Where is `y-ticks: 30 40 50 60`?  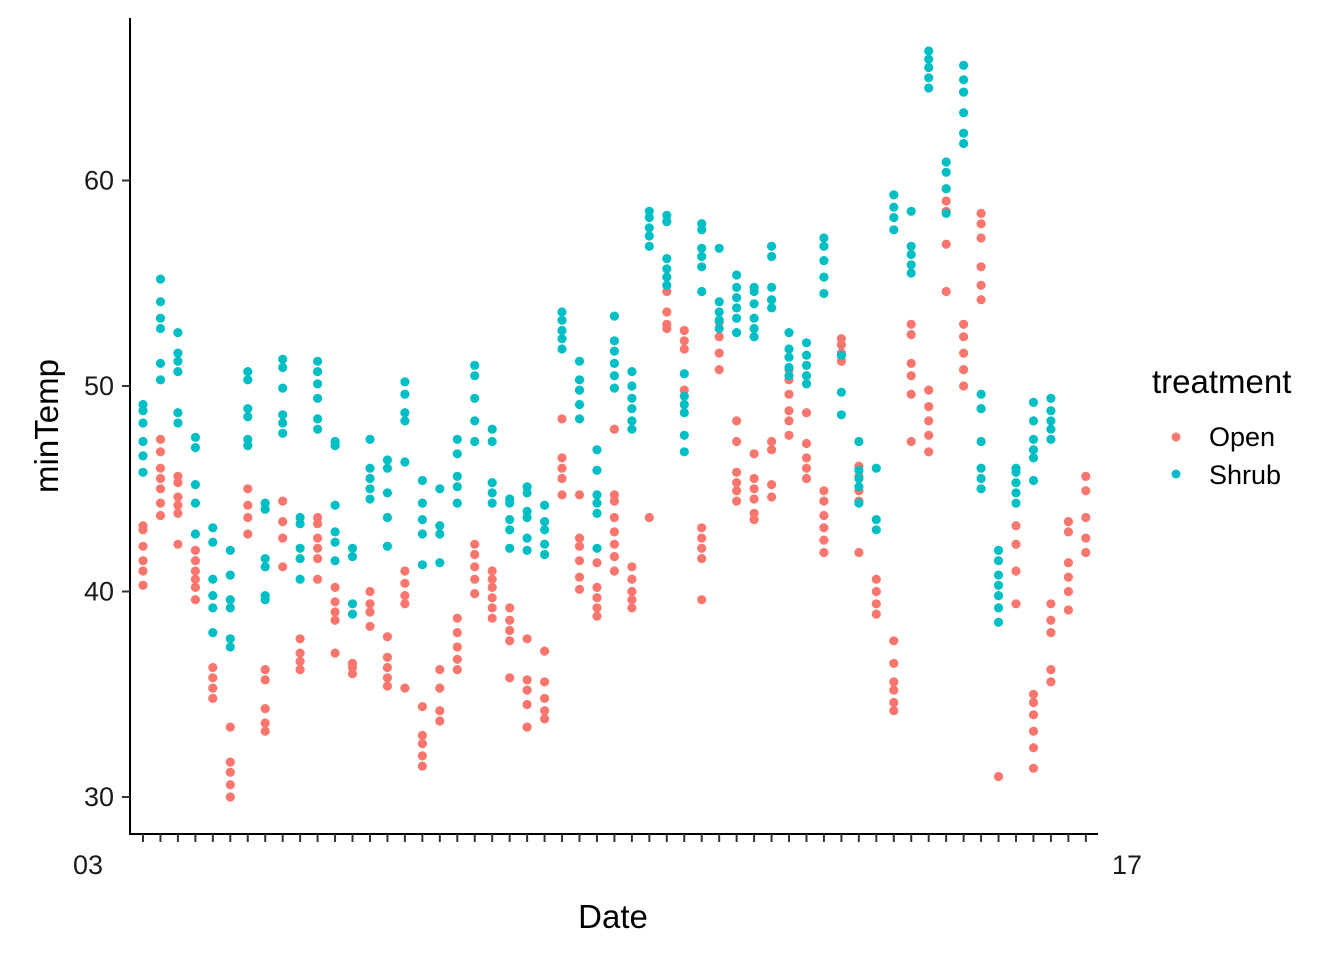 y-ticks: 30 40 50 60 is located at coordinates (107, 489).